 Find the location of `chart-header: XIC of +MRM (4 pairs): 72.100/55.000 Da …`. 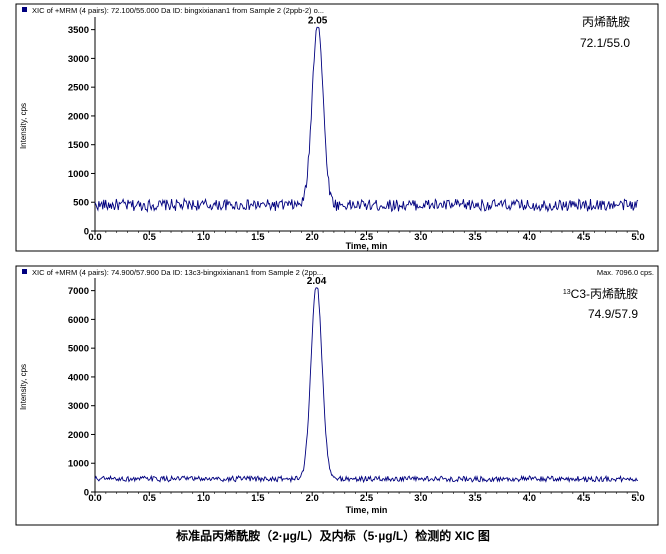

chart-header: XIC of +MRM (4 pairs): 72.100/55.000 Da … is located at coordinates (178, 10).